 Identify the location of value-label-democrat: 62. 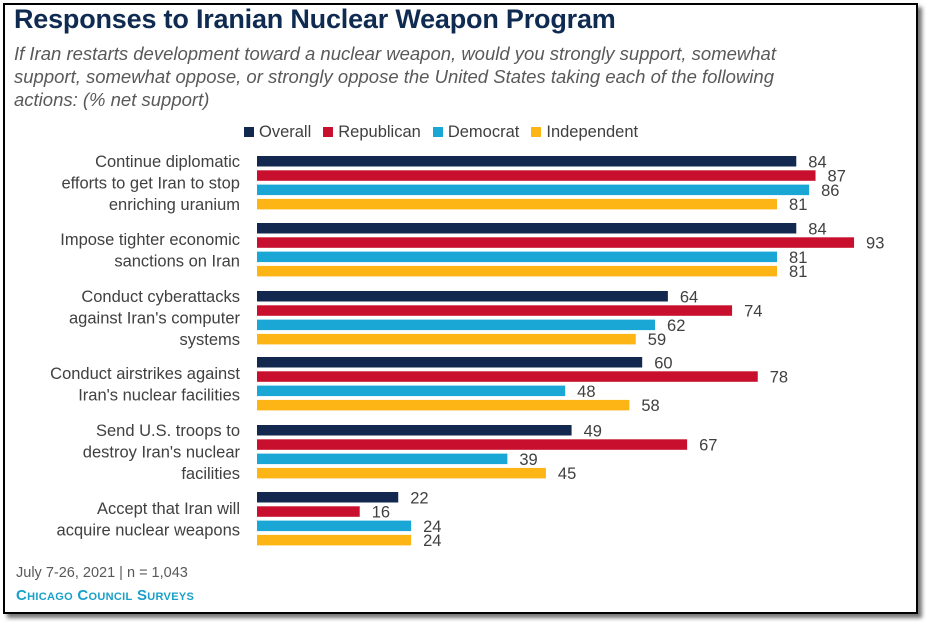
(676, 326).